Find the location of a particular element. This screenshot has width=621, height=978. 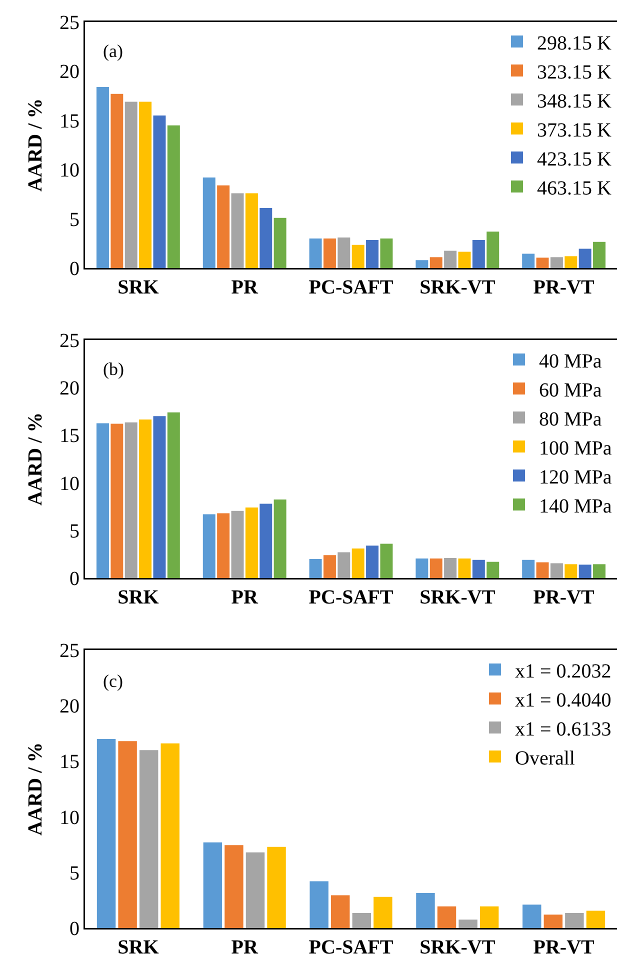

legend-label: Overall is located at coordinates (545, 758).